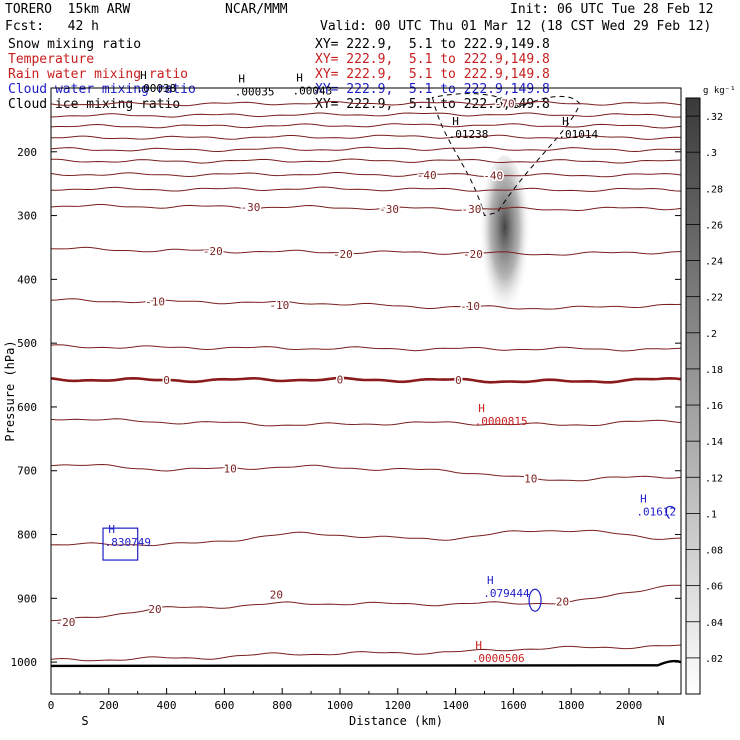 The image size is (740, 740). Describe the element at coordinates (432, 44) in the screenshot. I see `var-snow-xy: XY= 222.9, 5.1 to 222.9,149.8` at that location.